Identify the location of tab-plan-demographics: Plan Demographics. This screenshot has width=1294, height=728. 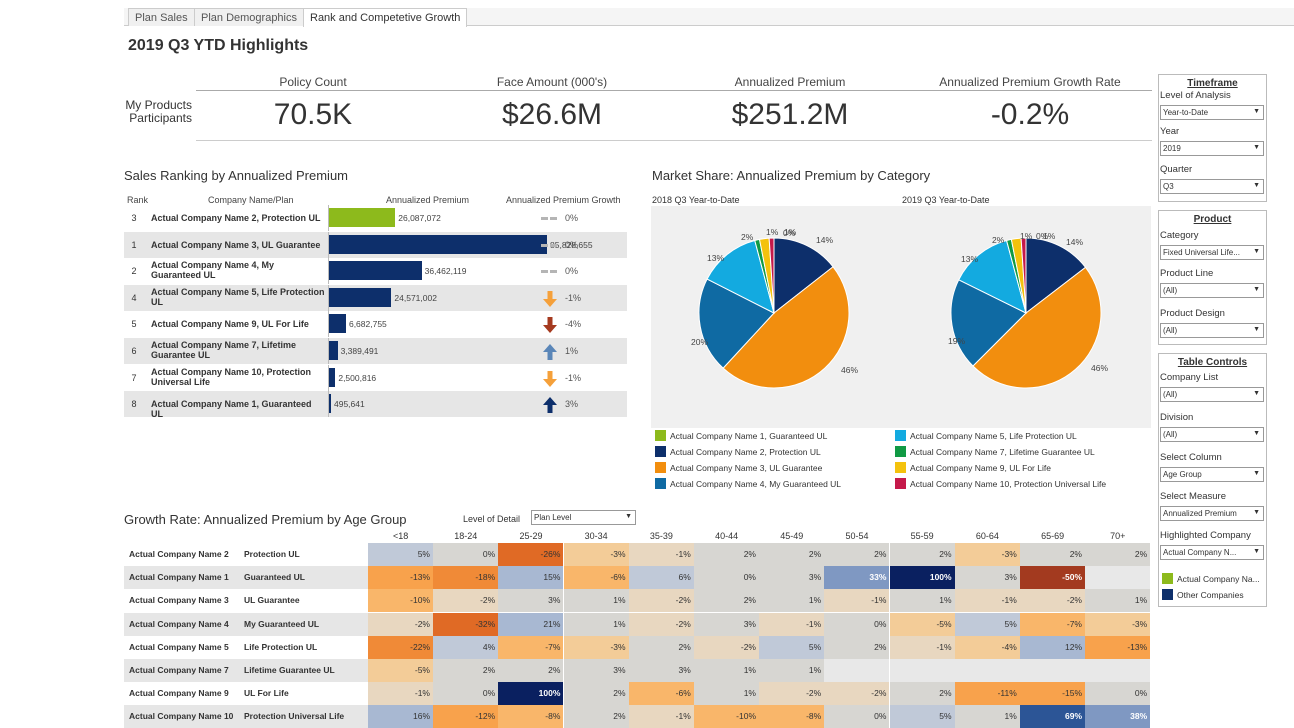
(249, 17).